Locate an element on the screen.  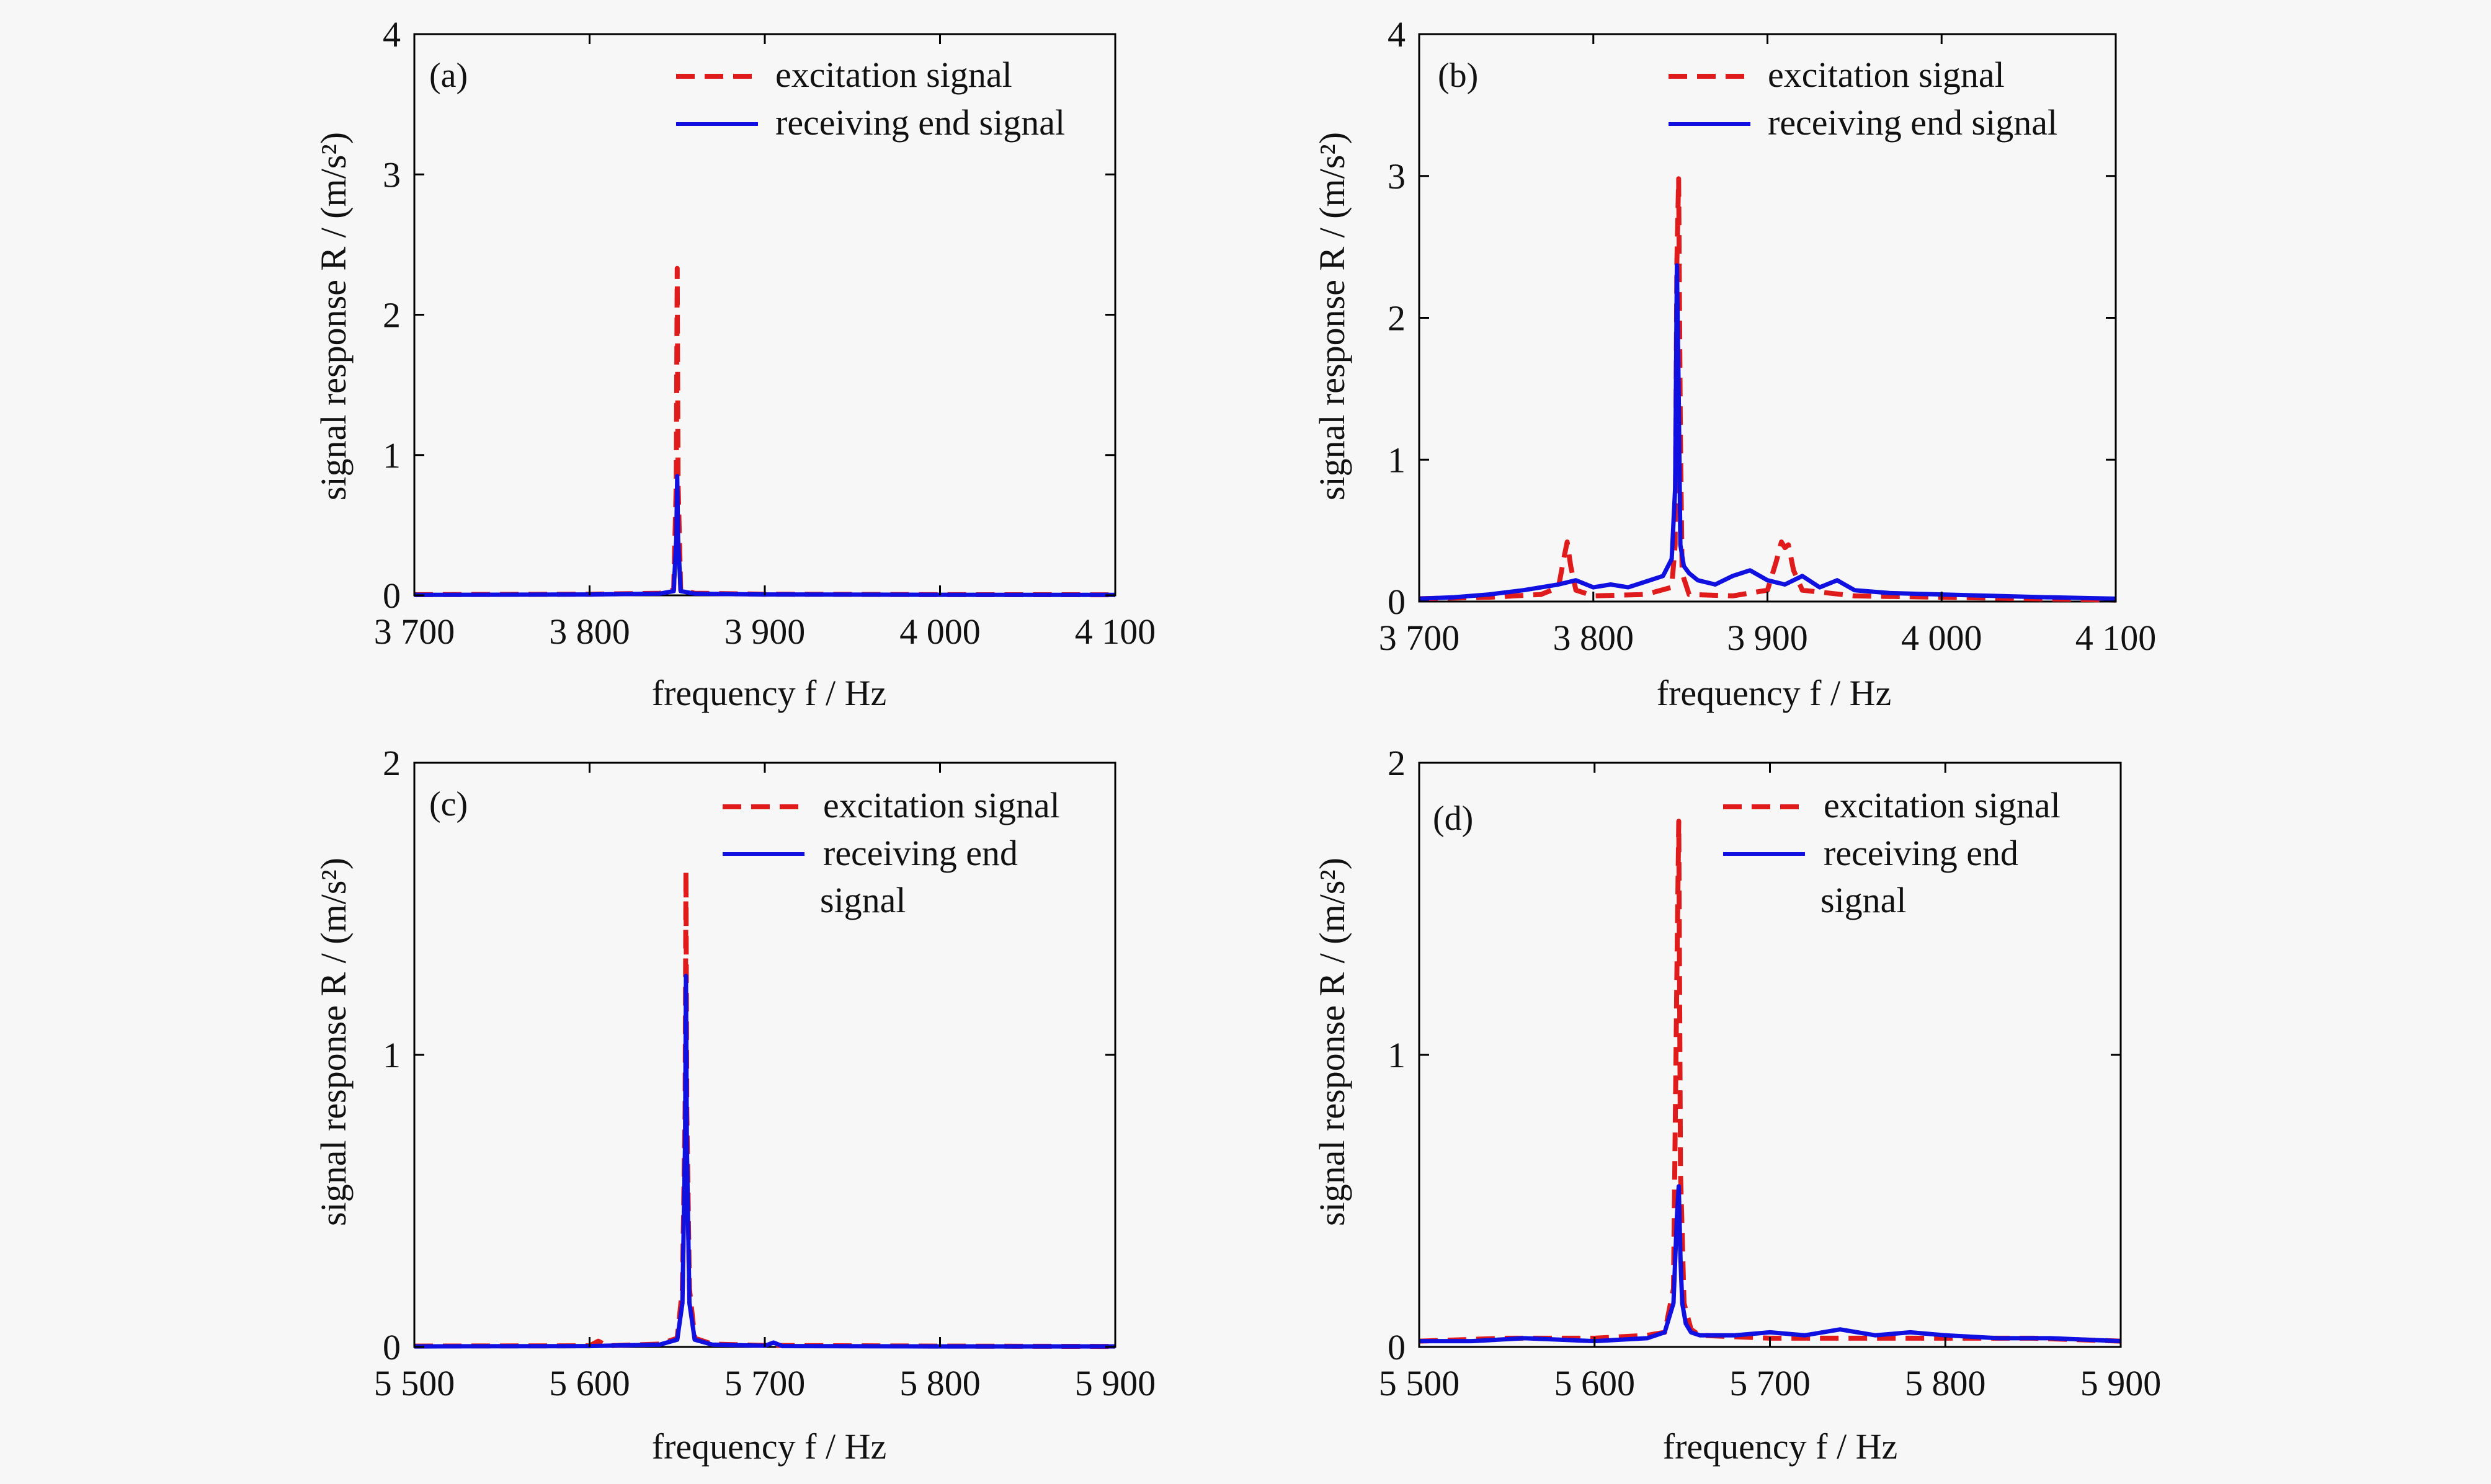
legend-label-excitation-c: excitation signal is located at coordinates (941, 805).